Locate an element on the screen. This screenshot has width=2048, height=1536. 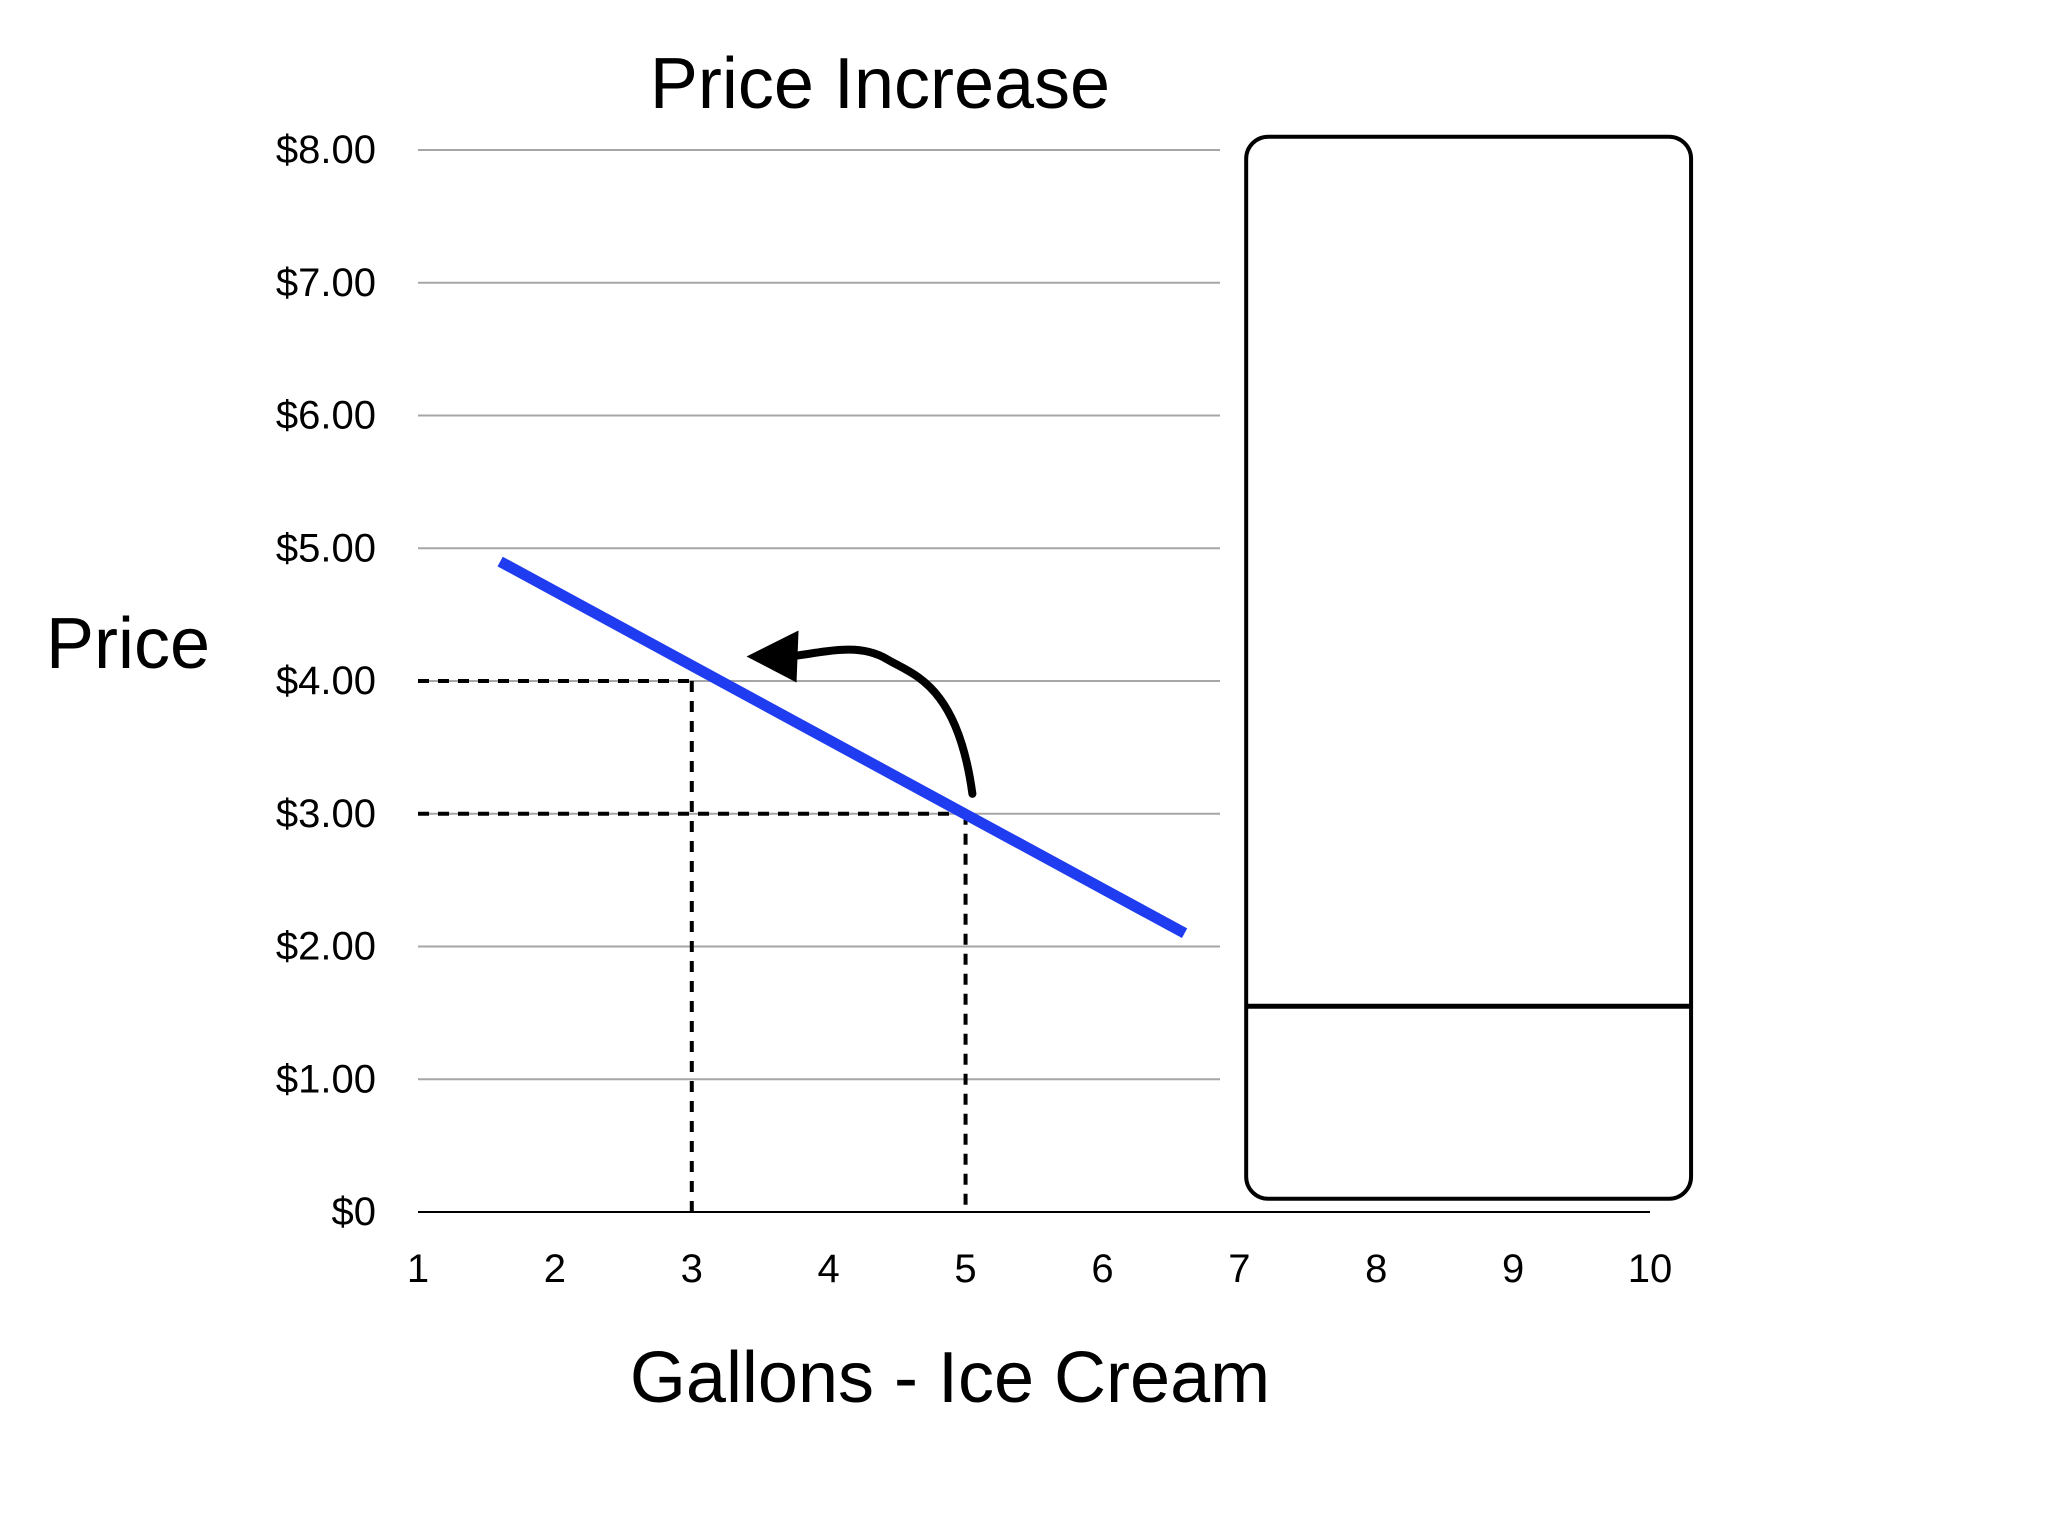
series-layer is located at coordinates (842, 747).